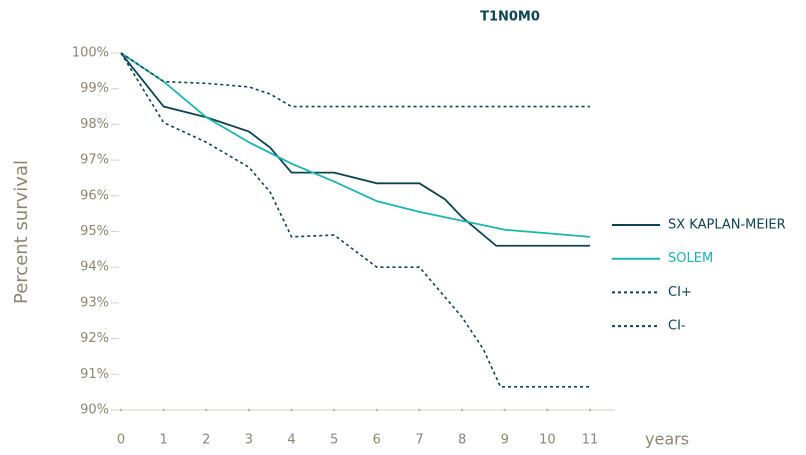  What do you see at coordinates (547, 440) in the screenshot?
I see `x-tick-label: 10` at bounding box center [547, 440].